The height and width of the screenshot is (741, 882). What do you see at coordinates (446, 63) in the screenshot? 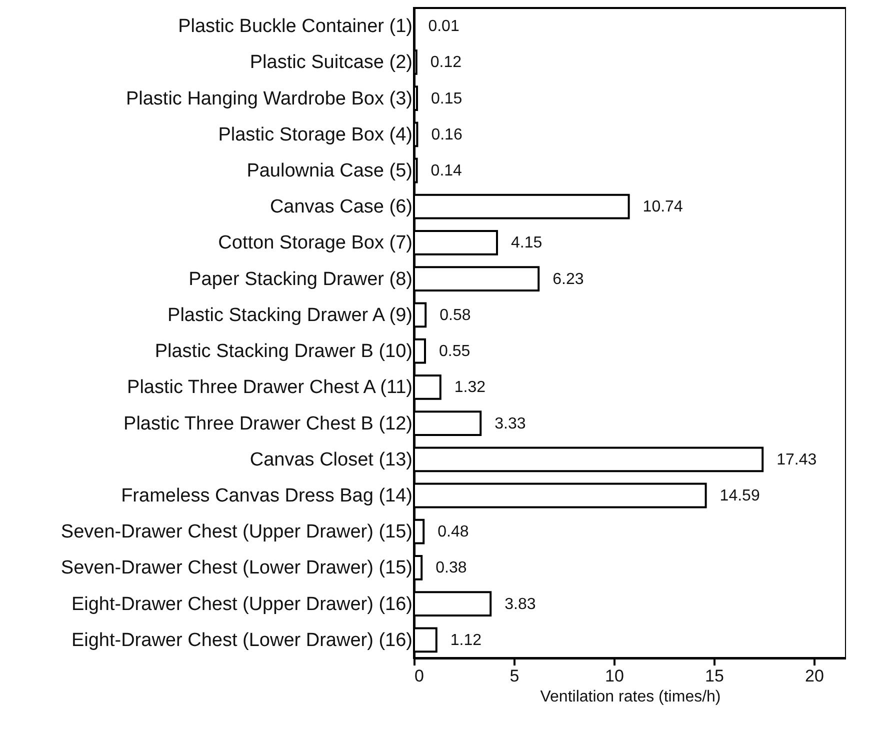
I see `data-label: 0.12` at bounding box center [446, 63].